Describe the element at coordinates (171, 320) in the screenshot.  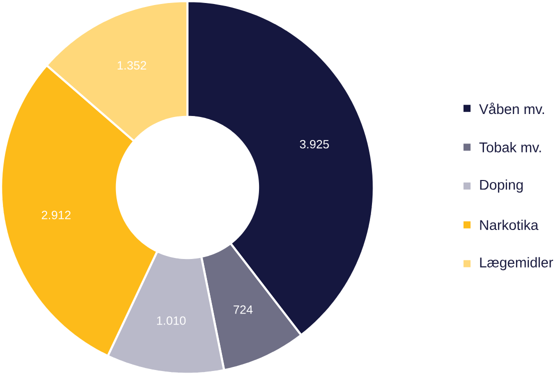
I see `data-label: 1.010` at that location.